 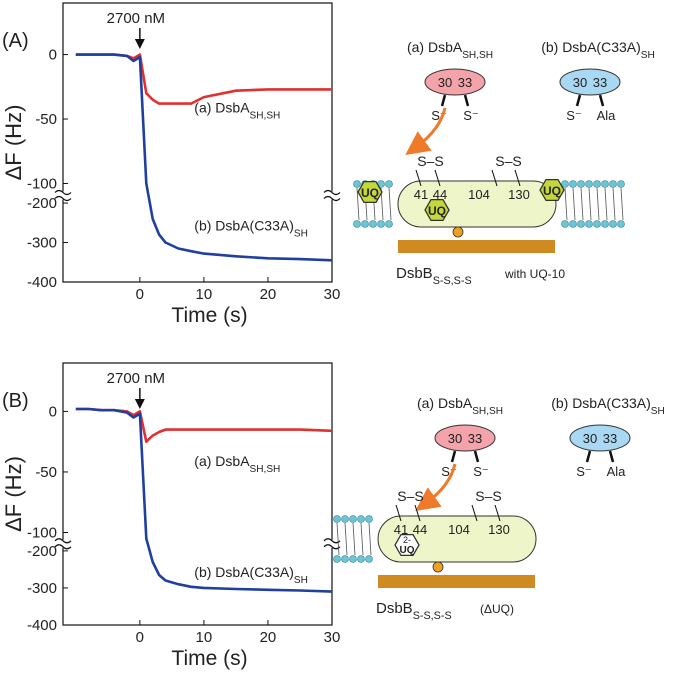 I want to click on x-tick-label: 0, so click(x=140, y=637).